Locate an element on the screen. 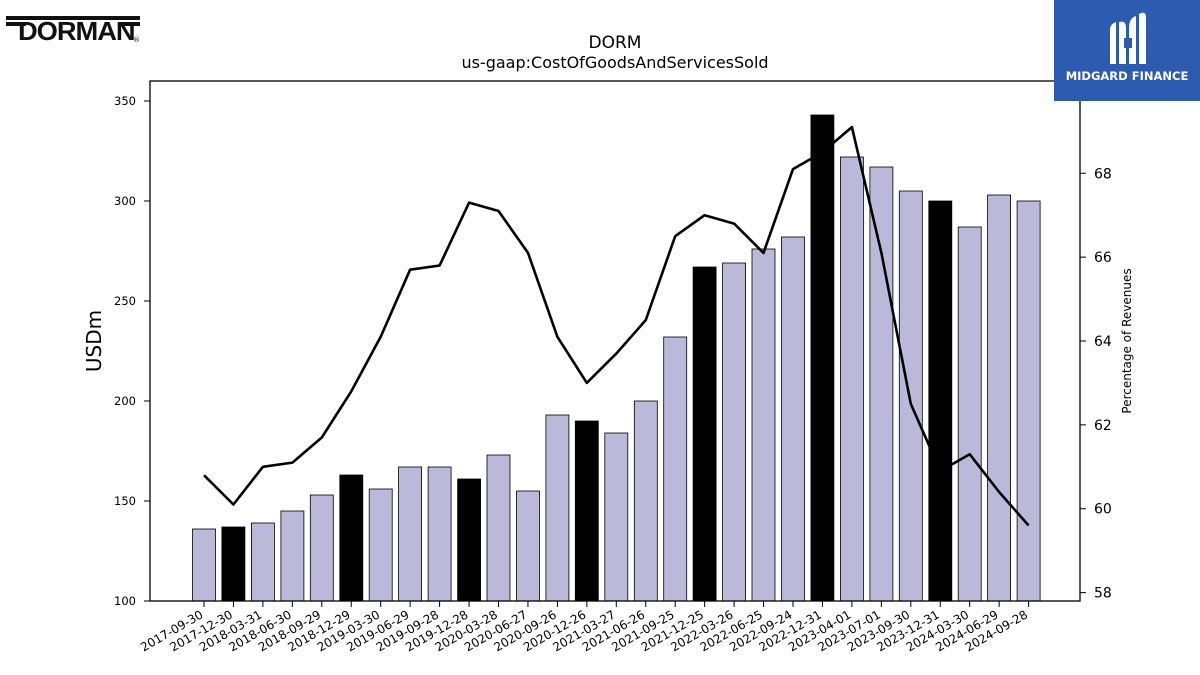 The width and height of the screenshot is (1200, 675). y2-tick-label: 68 is located at coordinates (1103, 174).